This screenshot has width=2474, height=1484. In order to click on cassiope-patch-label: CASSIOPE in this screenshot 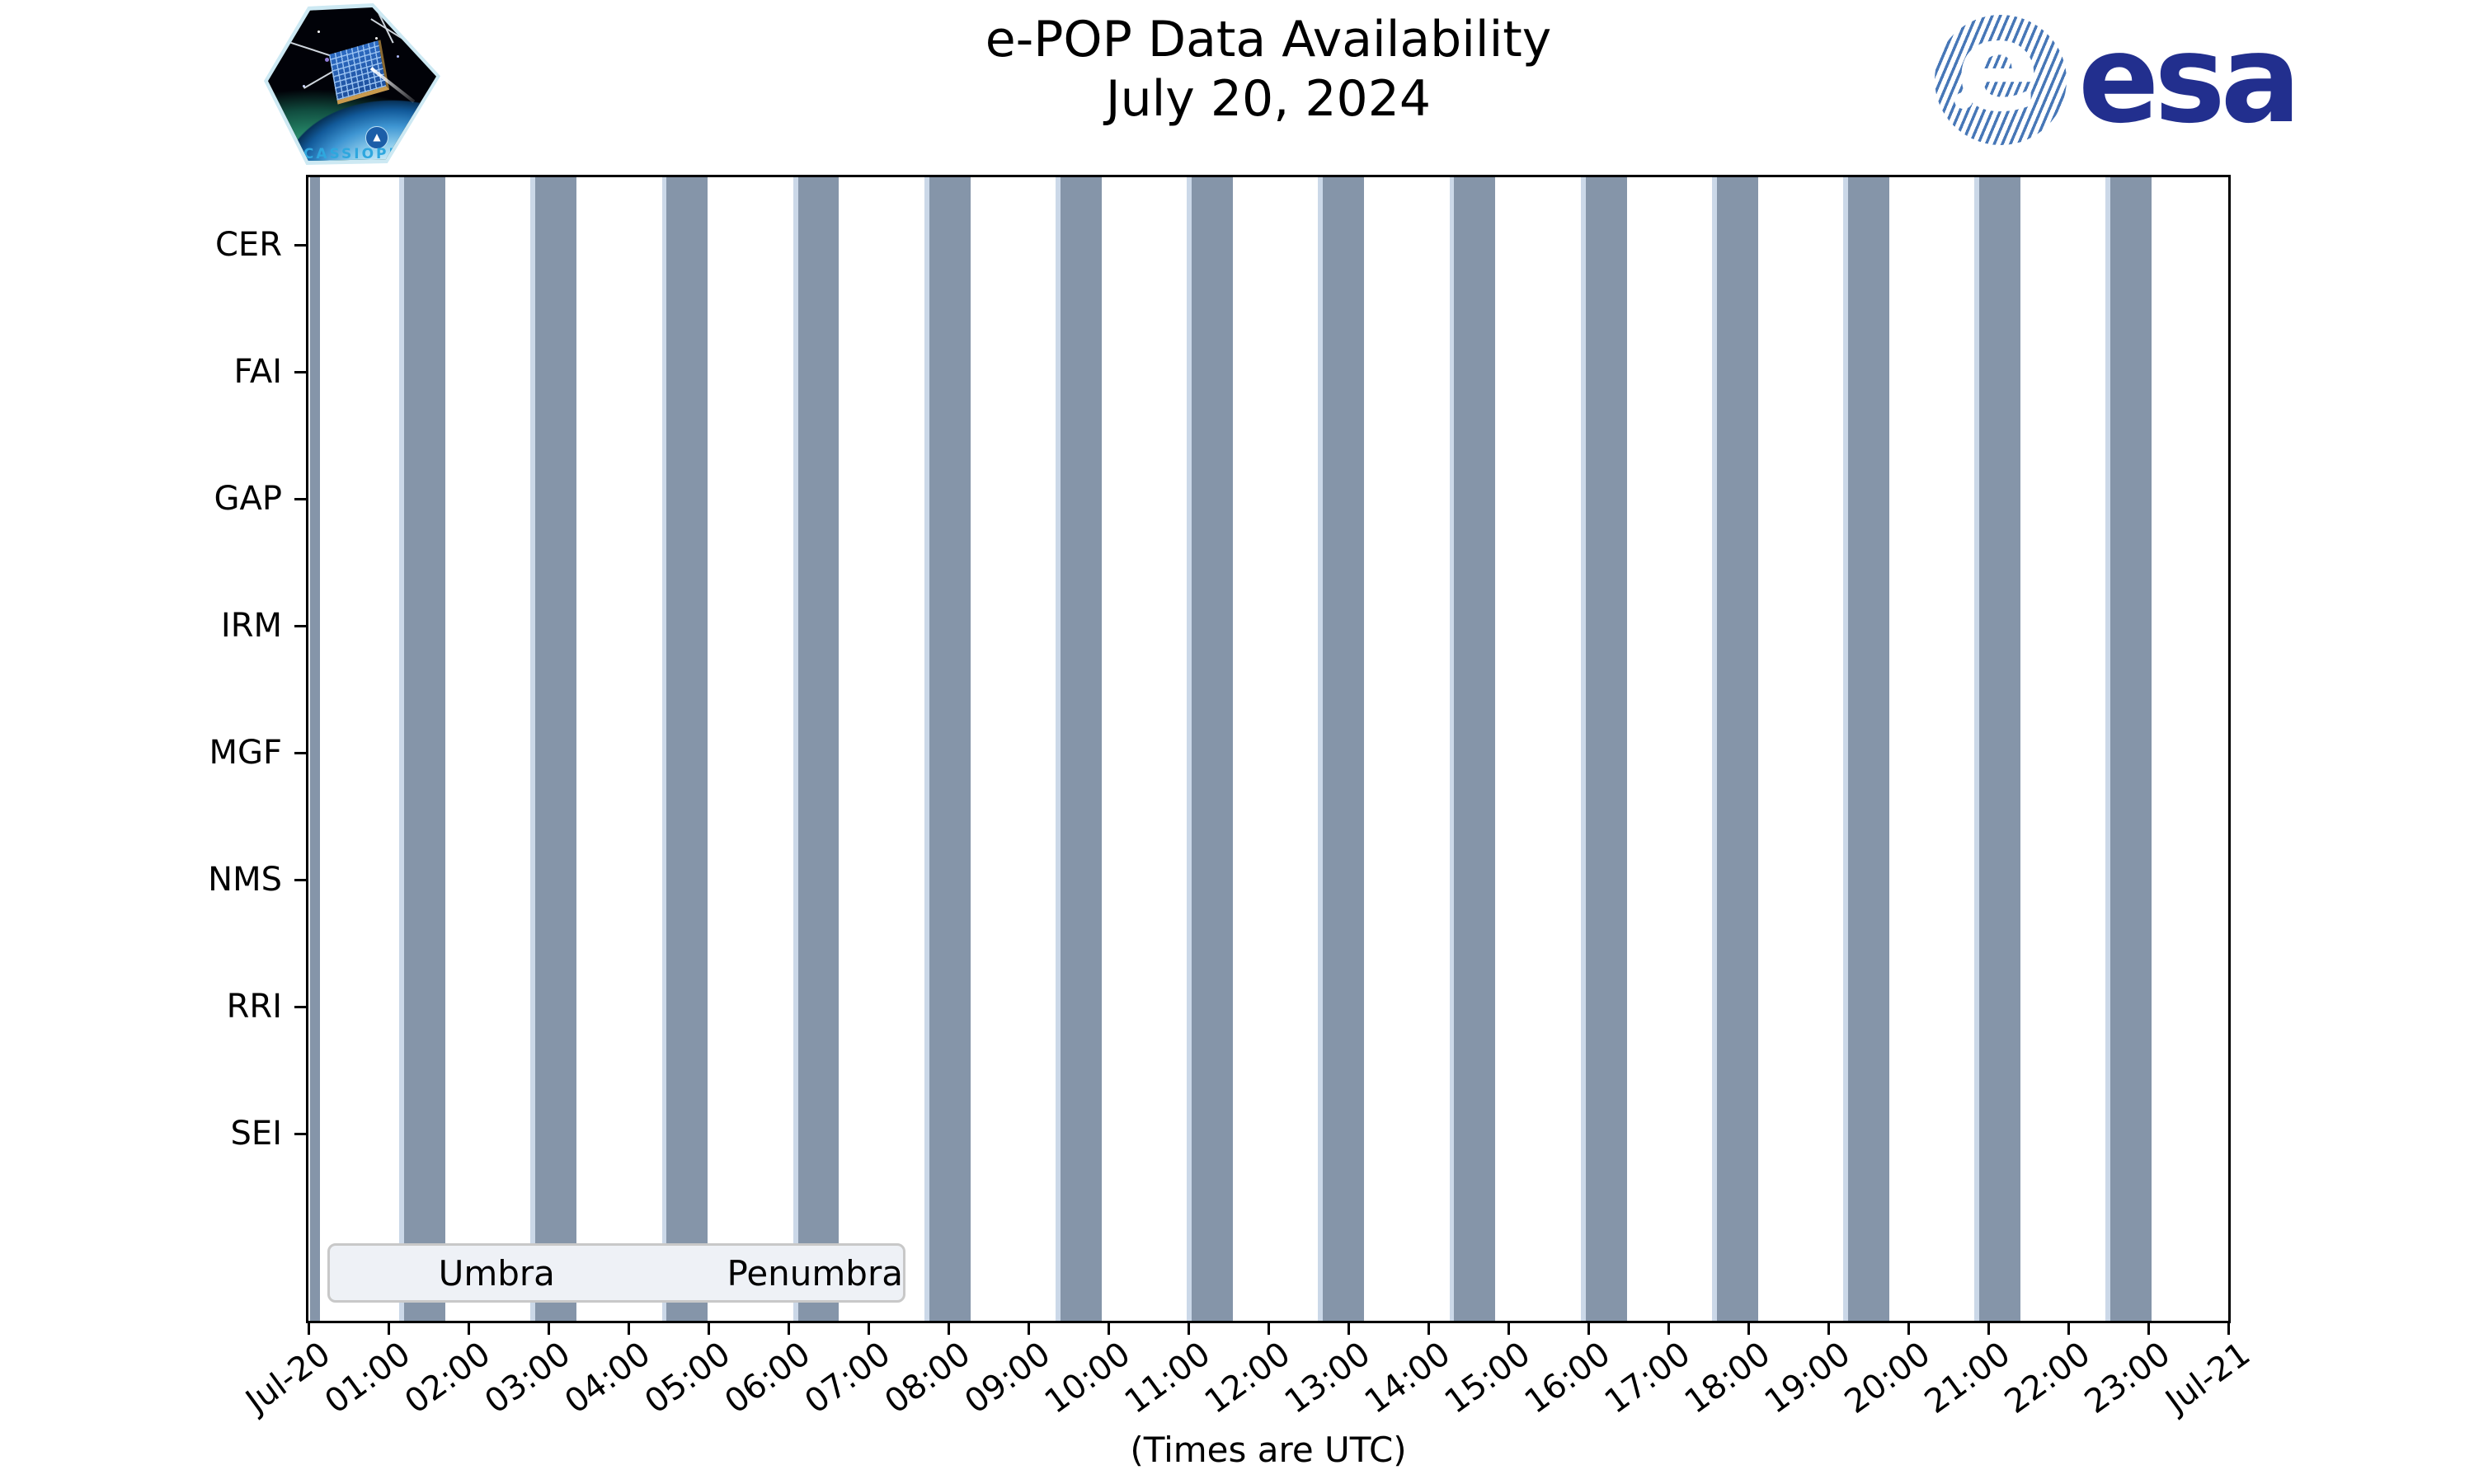, I will do `click(352, 154)`.